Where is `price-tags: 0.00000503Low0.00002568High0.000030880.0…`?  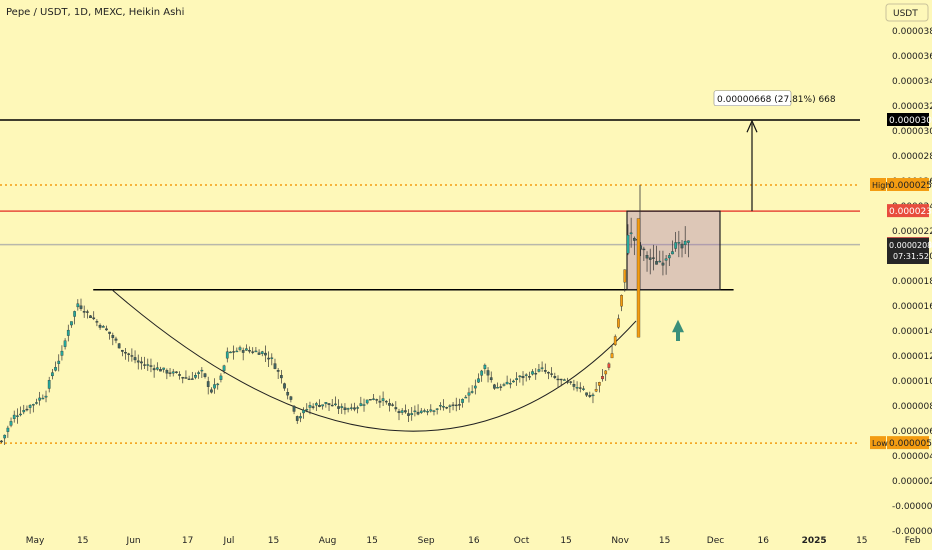 price-tags: 0.00000503Low0.00002568High0.000030880.0… is located at coordinates (901, 281).